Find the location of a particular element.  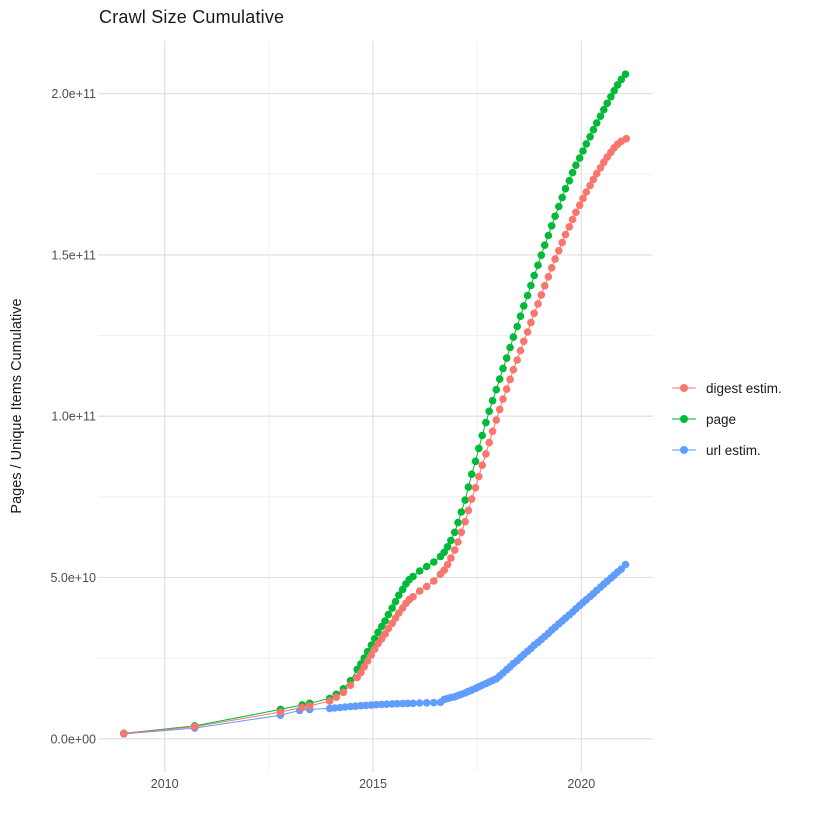

legend-item-page: page is located at coordinates (727, 419).